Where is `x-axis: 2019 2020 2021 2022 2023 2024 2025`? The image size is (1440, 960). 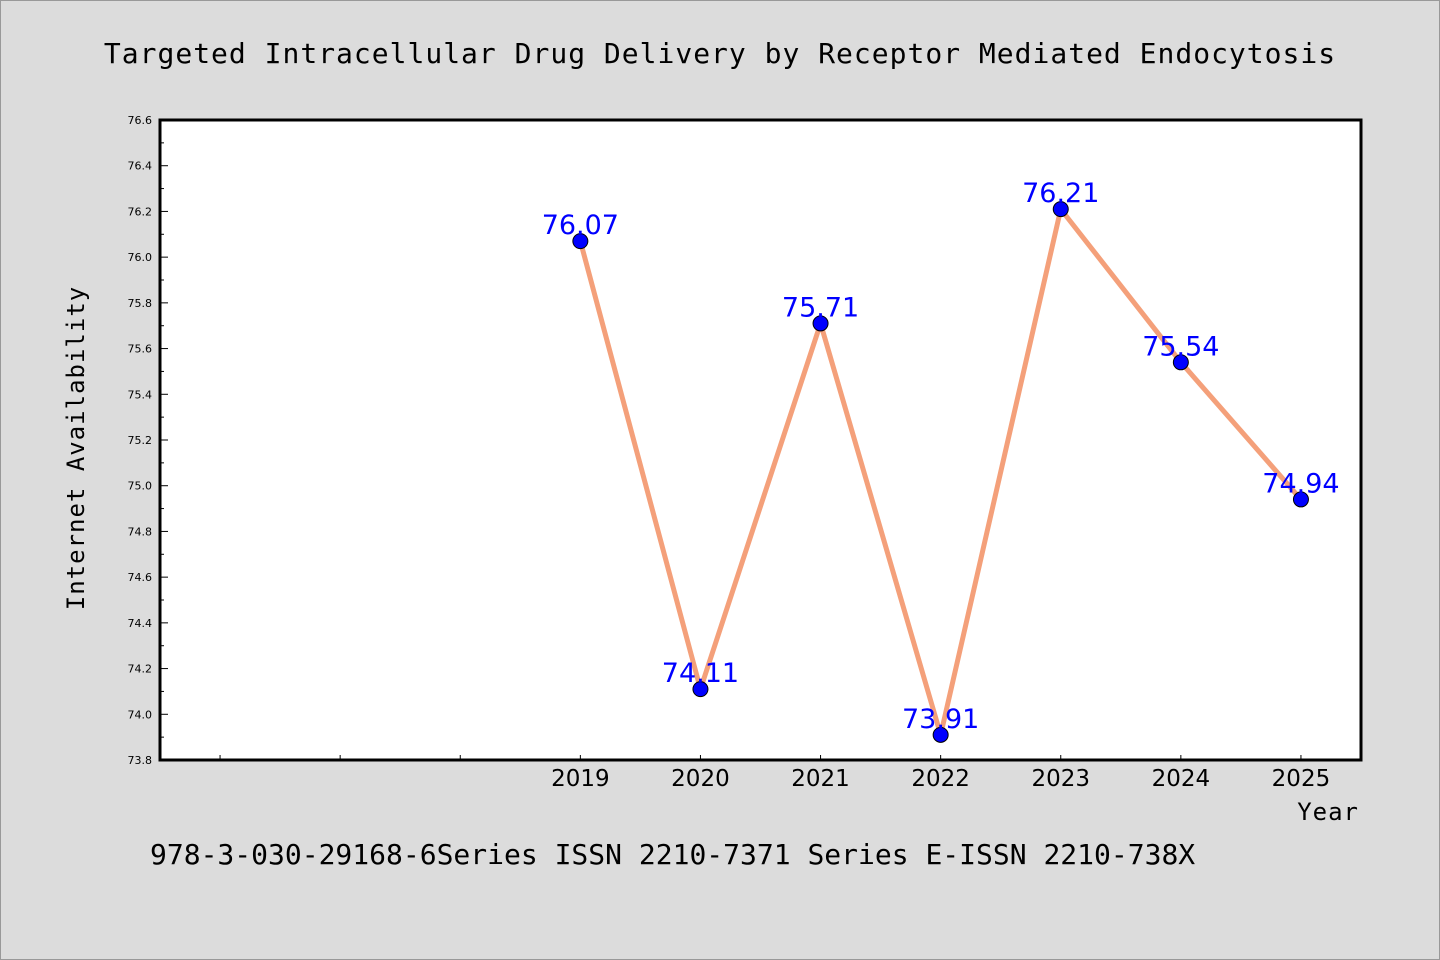 x-axis: 2019 2020 2021 2022 2023 2024 2025 is located at coordinates (775, 773).